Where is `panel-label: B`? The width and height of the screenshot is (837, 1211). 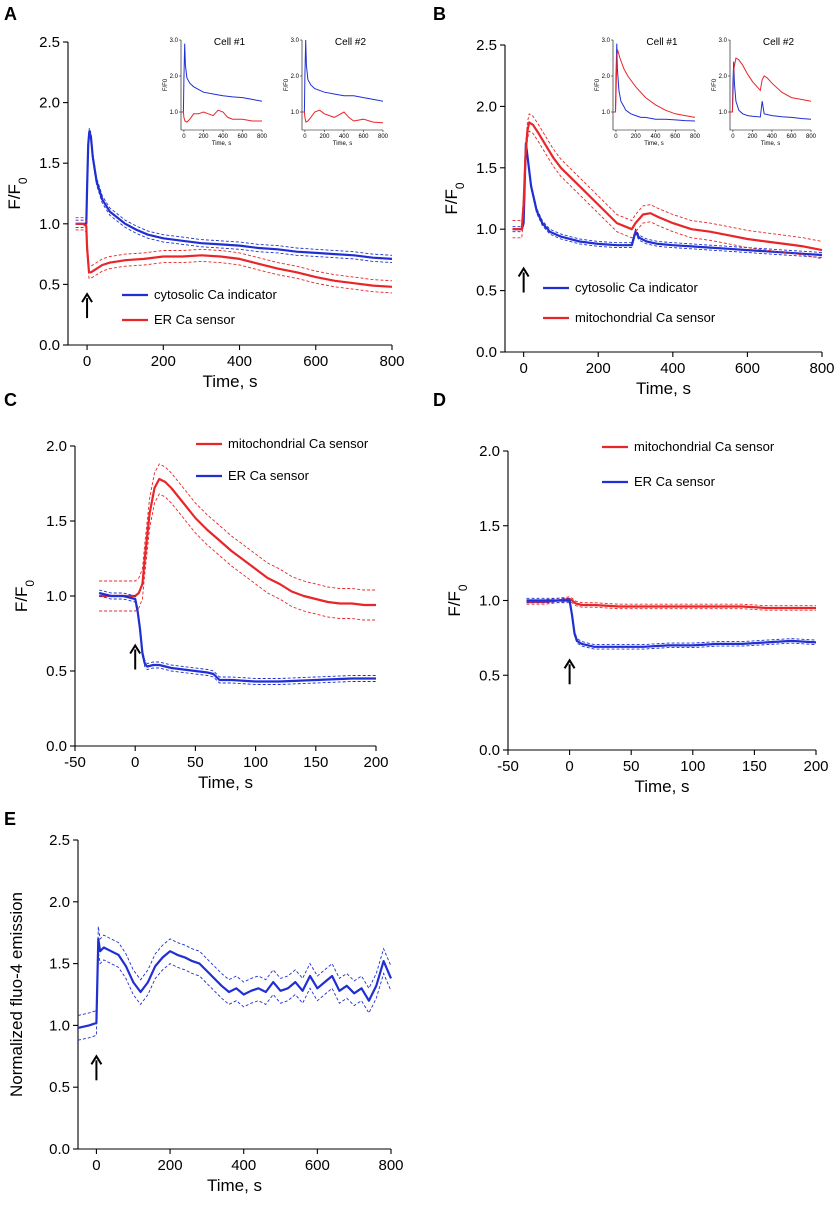
panel-label: B is located at coordinates (439, 14).